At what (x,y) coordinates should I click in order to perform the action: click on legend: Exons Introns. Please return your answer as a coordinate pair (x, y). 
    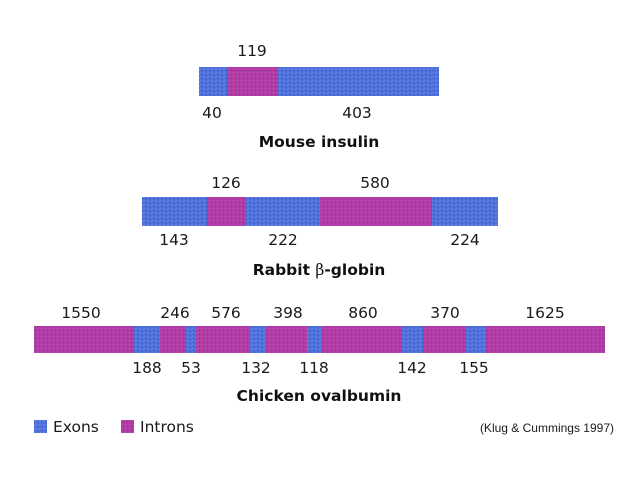
    Looking at the image, I should click on (114, 427).